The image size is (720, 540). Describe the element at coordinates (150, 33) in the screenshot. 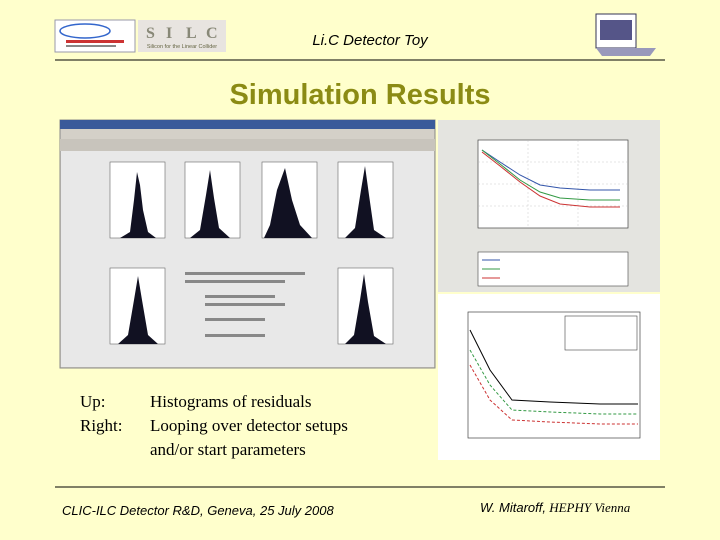

I see `logo-letter: S` at that location.